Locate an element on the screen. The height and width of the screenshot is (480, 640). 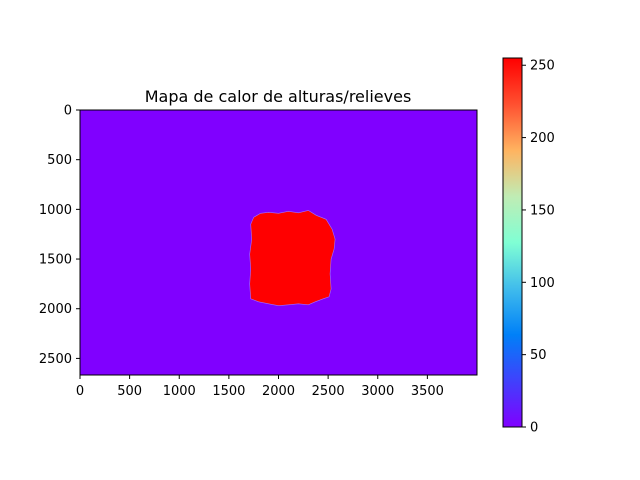
x-axis: 0 500 1000 1500 2000 2500 3000 3500 is located at coordinates (260, 387).